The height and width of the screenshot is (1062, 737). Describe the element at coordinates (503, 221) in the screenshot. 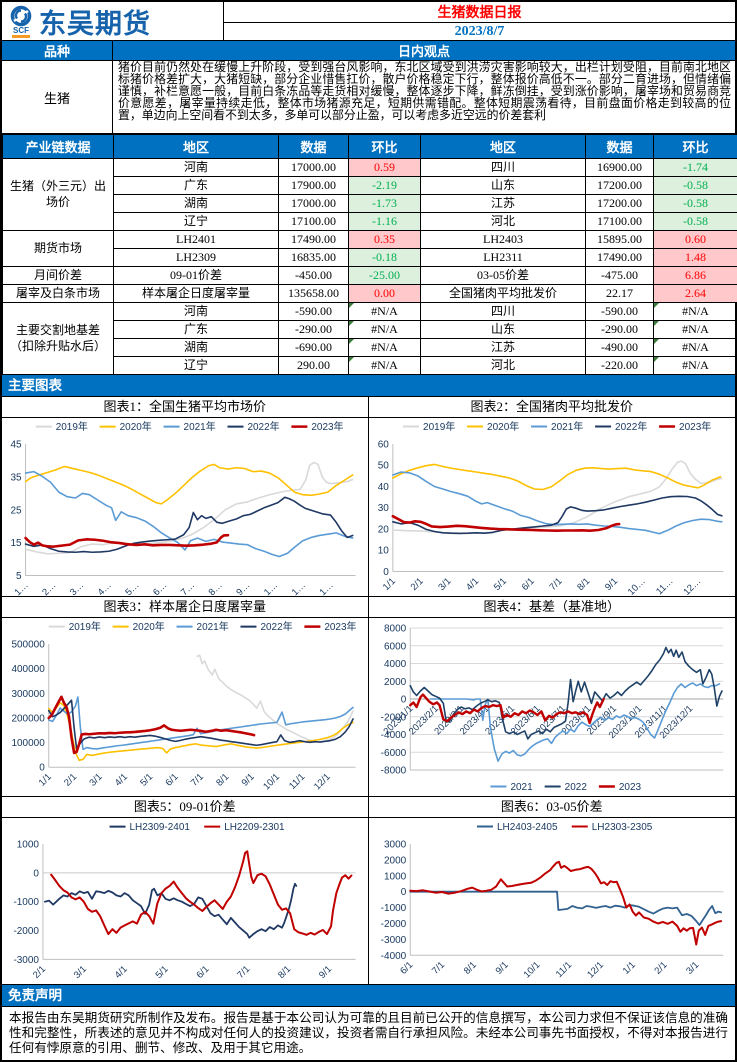

I see `region-cell: 河北` at that location.